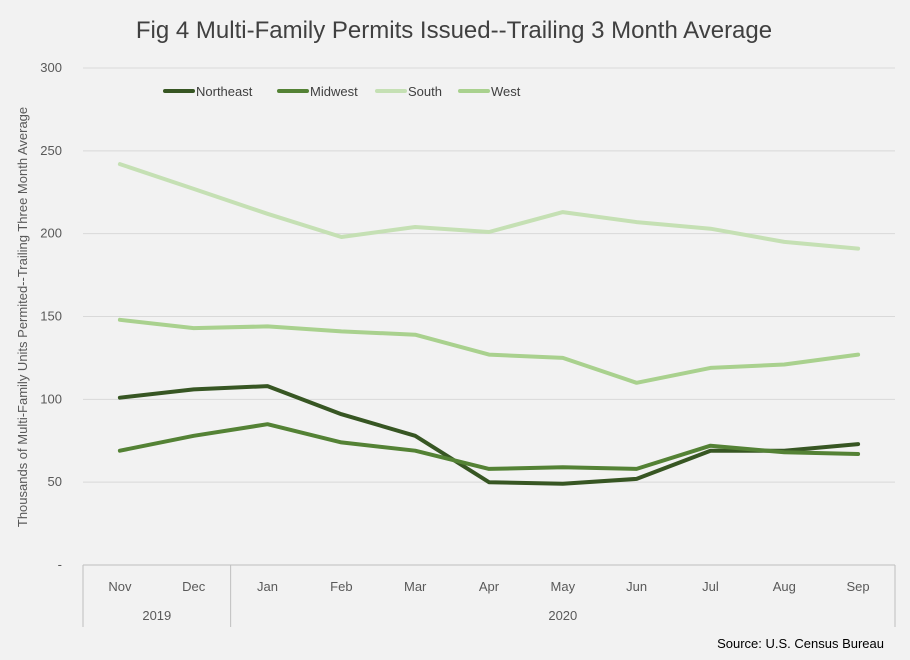 Image resolution: width=910 pixels, height=660 pixels. Describe the element at coordinates (267, 586) in the screenshot. I see `x-tick-label: Jan` at that location.